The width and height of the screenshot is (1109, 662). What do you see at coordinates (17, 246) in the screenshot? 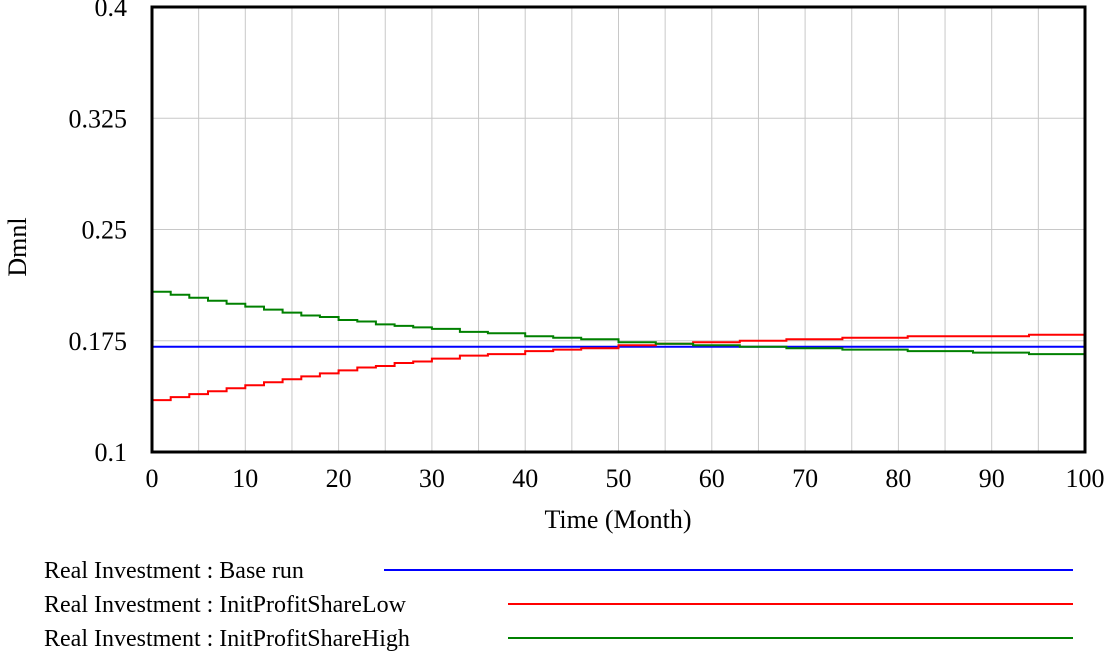
I see `y-axis-title: Dmnl` at bounding box center [17, 246].